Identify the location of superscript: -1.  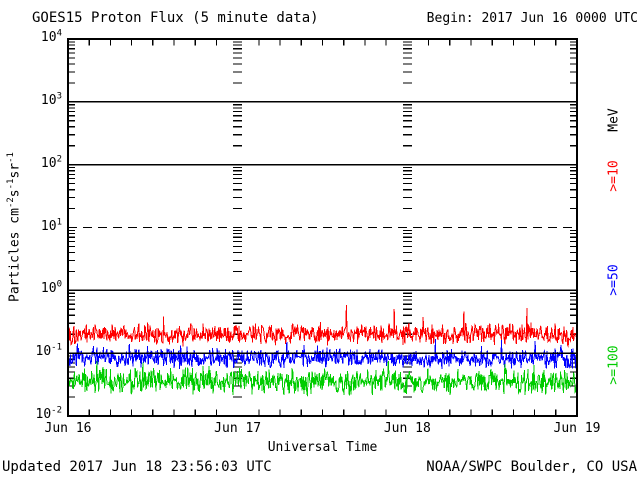
(56, 347).